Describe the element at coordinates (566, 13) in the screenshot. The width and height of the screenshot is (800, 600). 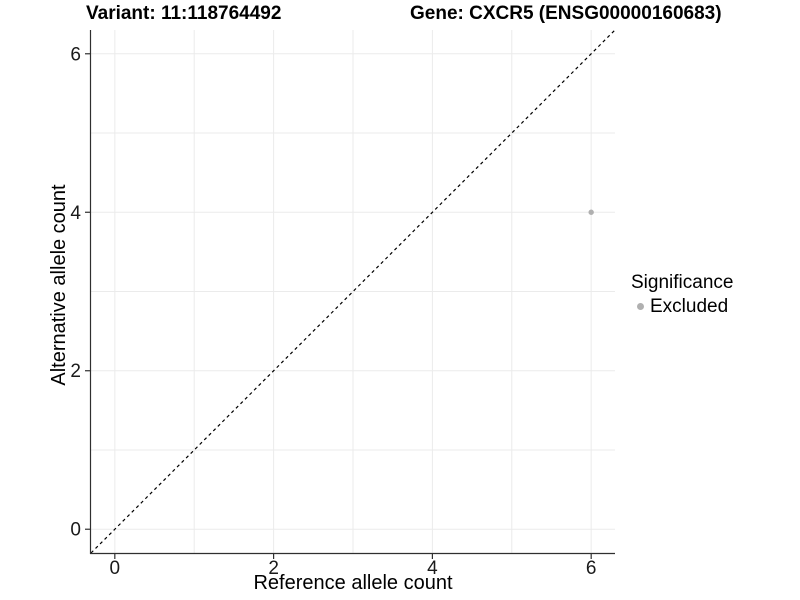
I see `plot-title-gene: Gene: CXCR5 (ENSG00000160683)` at that location.